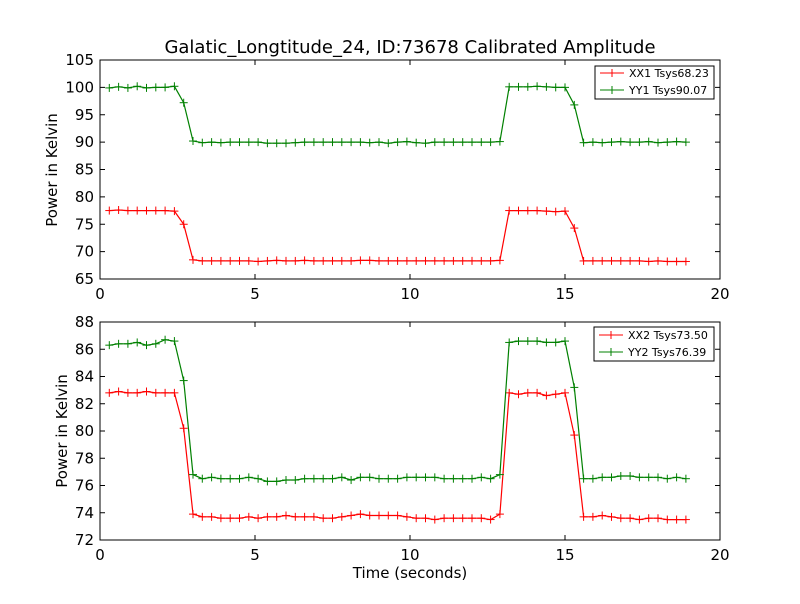  Describe the element at coordinates (84, 431) in the screenshot. I see `bottom-ytick-label: 80` at that location.